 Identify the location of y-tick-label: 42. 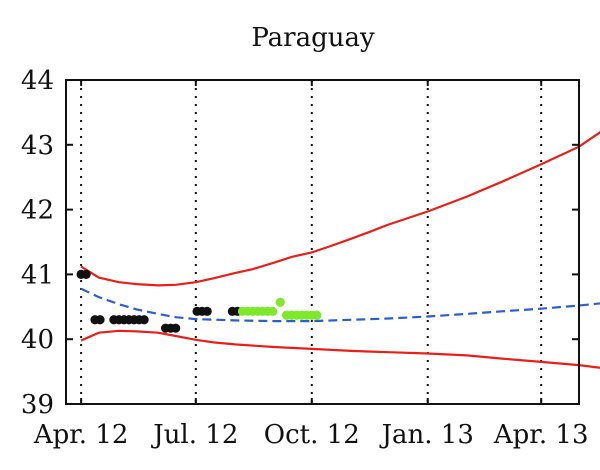
(37, 211).